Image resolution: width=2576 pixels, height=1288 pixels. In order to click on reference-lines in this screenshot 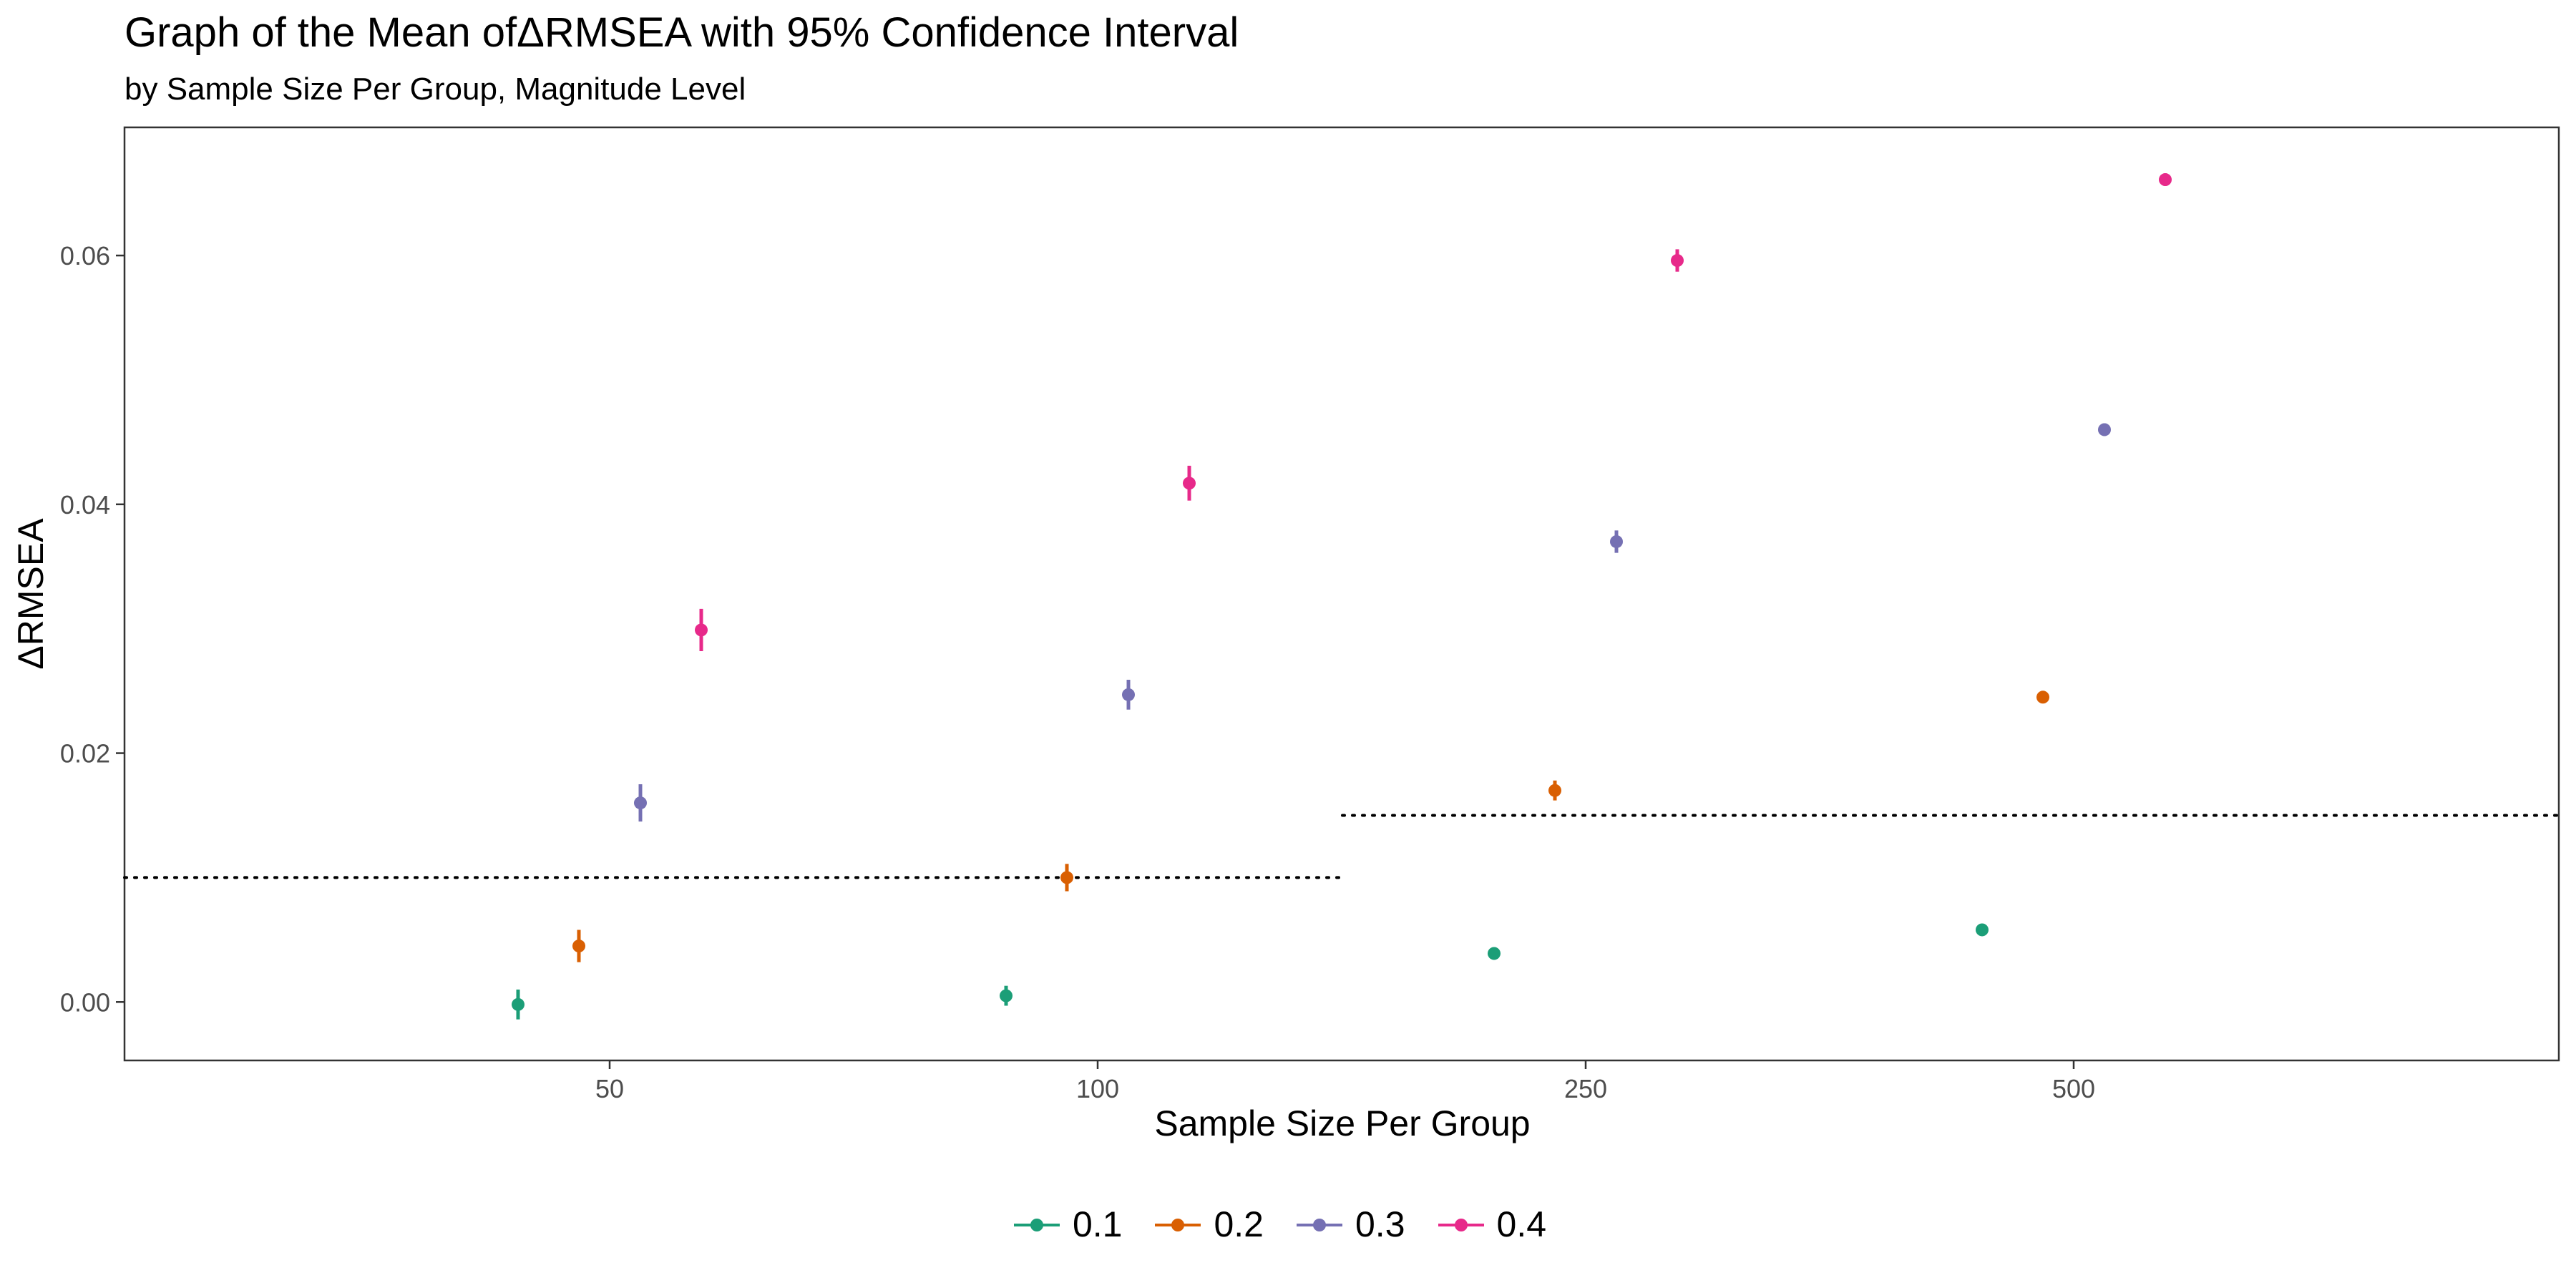, I will do `click(1341, 846)`.